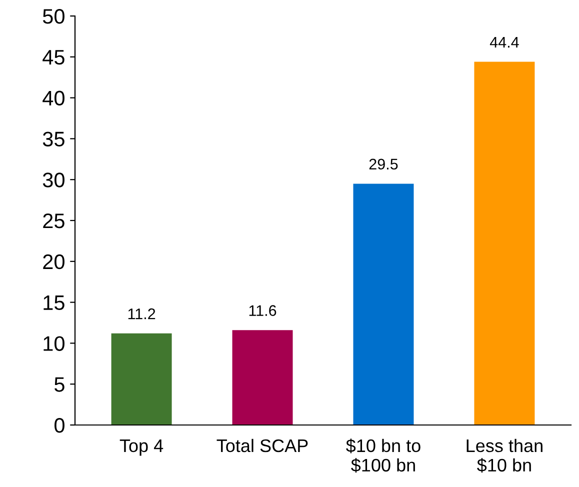 The image size is (579, 487). What do you see at coordinates (383, 455) in the screenshot?
I see `x-tick-label: $10 bn to $100 bn` at bounding box center [383, 455].